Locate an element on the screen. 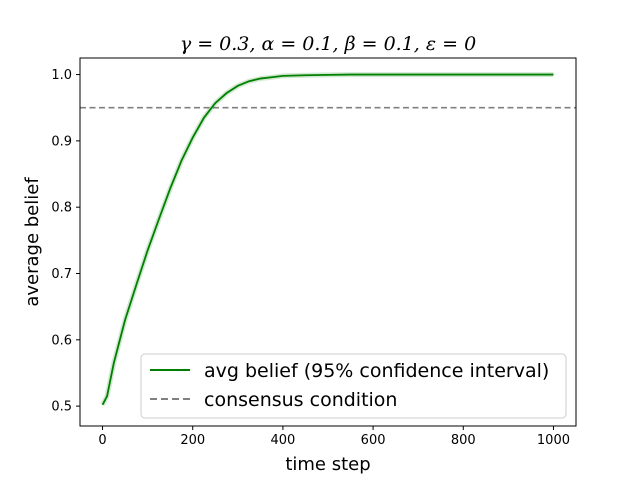  y-tick-label: 1.0 is located at coordinates (61, 75).